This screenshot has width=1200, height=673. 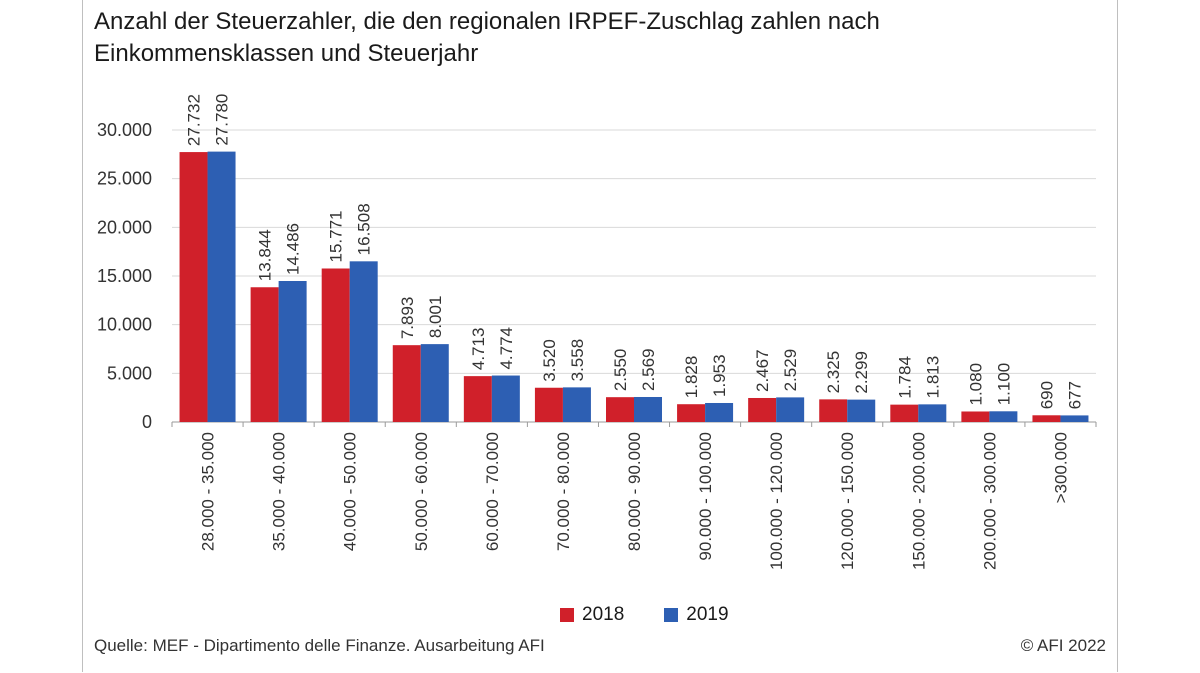 I want to click on x-tick-label: 90.000 - 100.000, so click(x=705, y=496).